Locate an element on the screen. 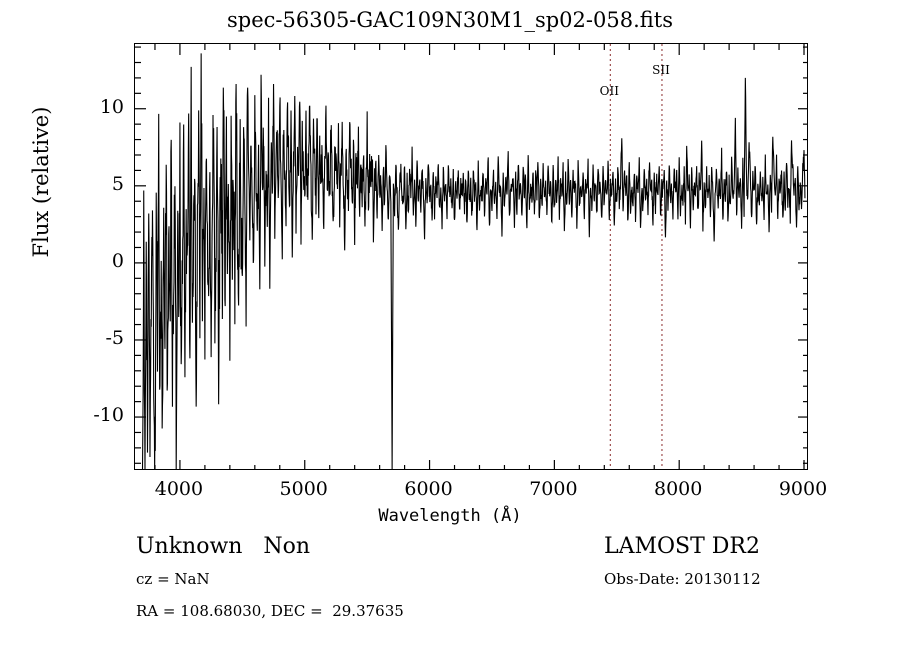 The height and width of the screenshot is (649, 900). obs-date-text: Obs-Date: 20130112 is located at coordinates (682, 579).